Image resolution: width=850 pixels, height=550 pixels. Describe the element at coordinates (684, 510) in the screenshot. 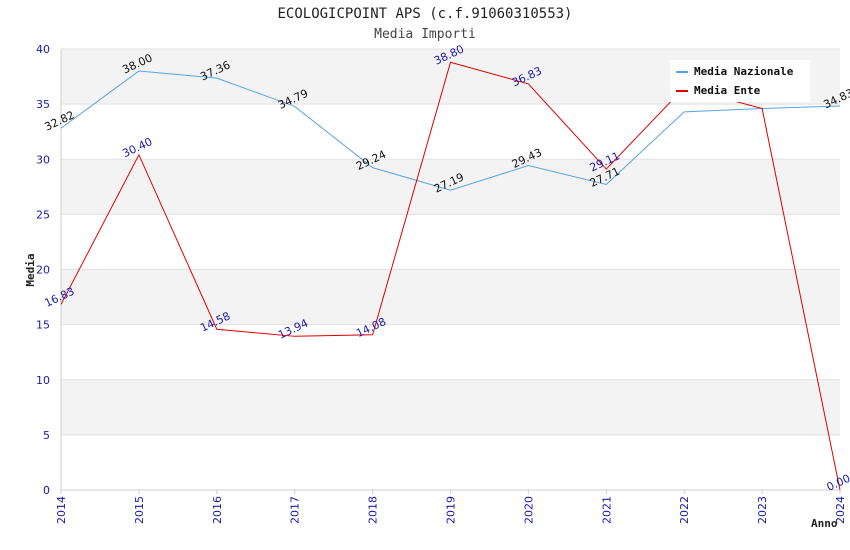

I see `x-tick-label: 2022` at that location.